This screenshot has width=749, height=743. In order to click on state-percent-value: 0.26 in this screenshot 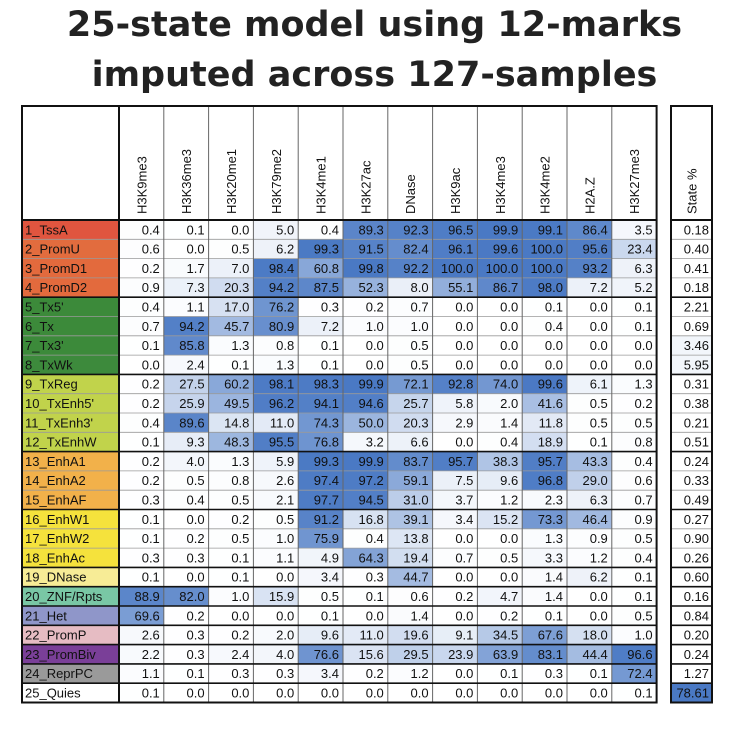, I will do `click(696, 557)`.